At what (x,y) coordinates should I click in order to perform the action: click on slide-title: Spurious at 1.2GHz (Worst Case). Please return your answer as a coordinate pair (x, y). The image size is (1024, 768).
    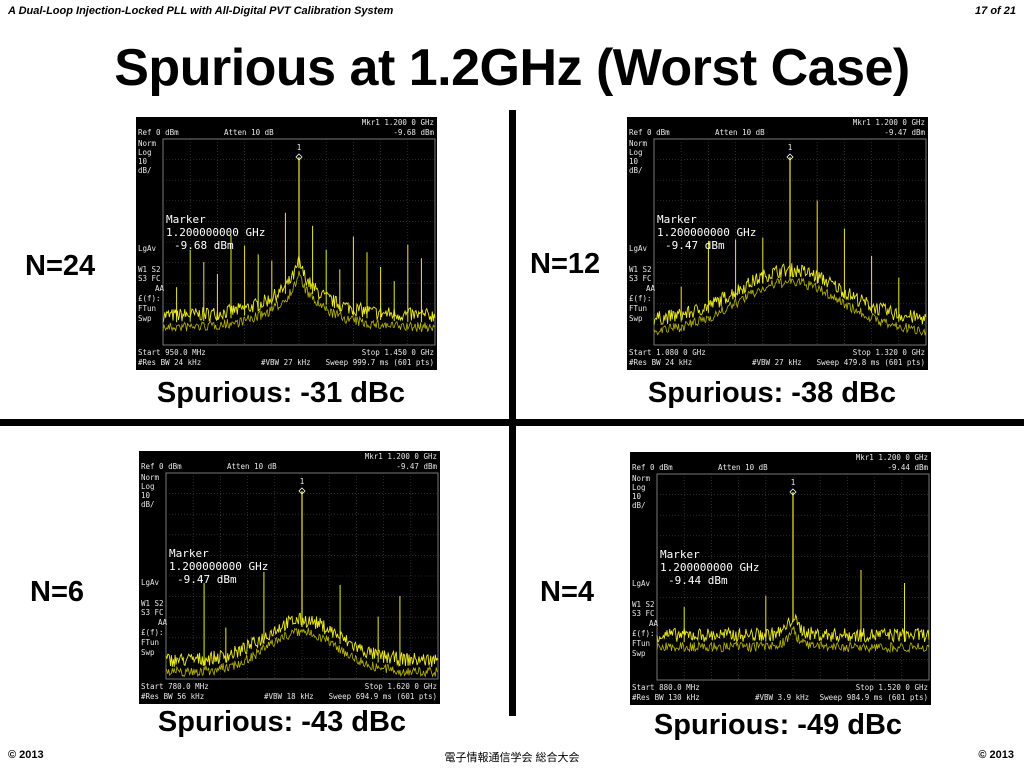
    Looking at the image, I should click on (512, 68).